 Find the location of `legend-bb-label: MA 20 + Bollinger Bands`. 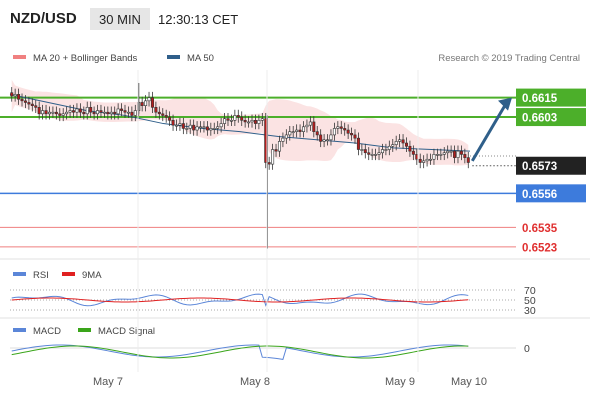

legend-bb-label: MA 20 + Bollinger Bands is located at coordinates (85, 58).